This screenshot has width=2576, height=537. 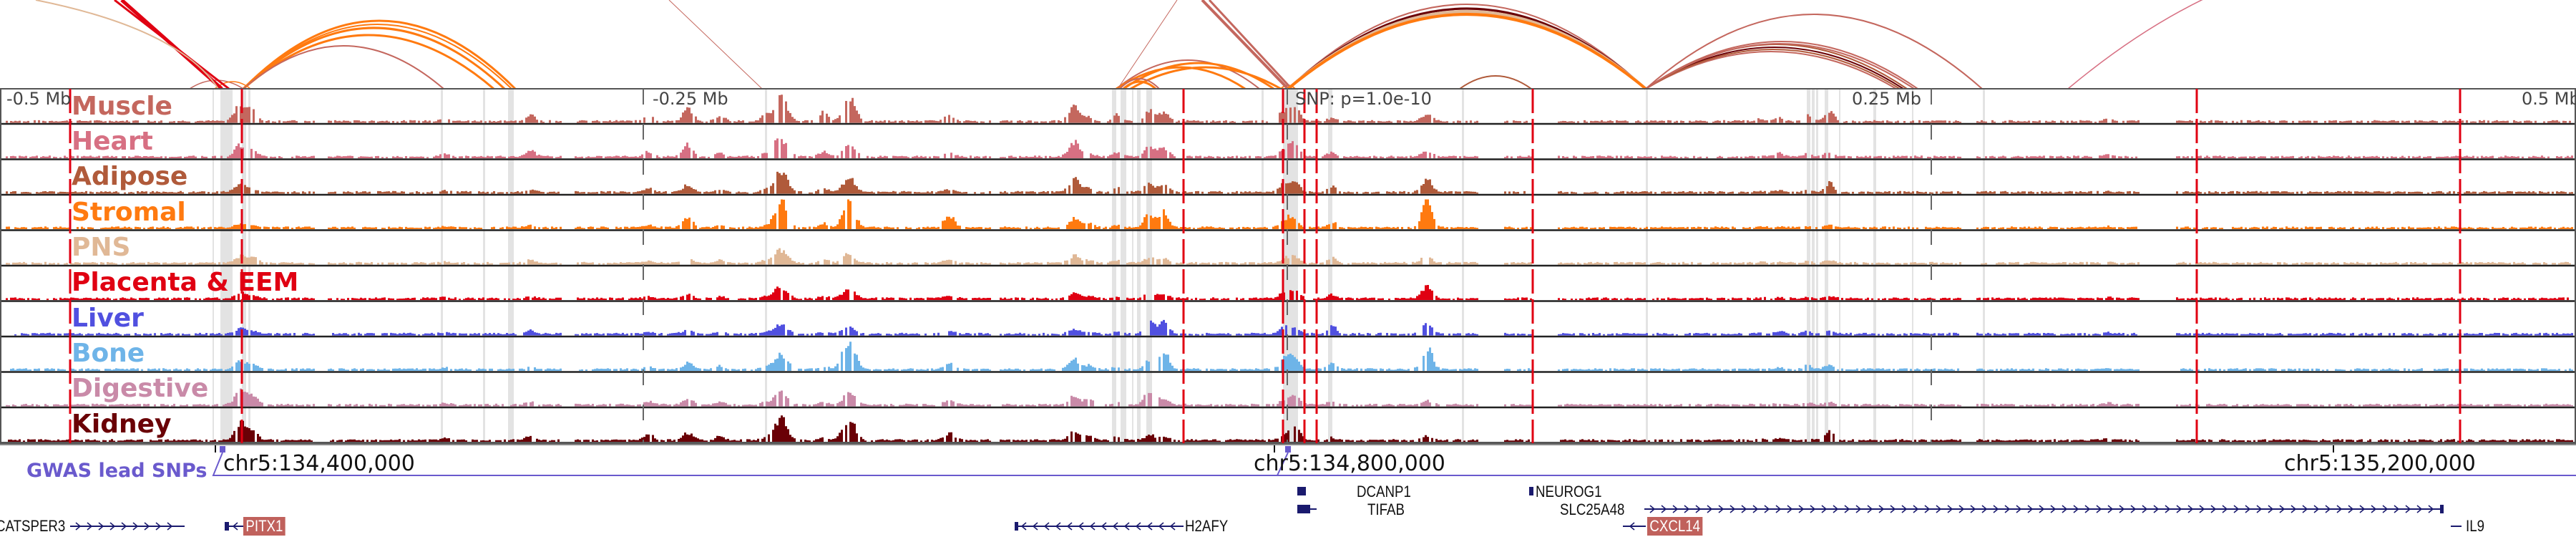 I want to click on gene-h2afy, so click(x=1099, y=526).